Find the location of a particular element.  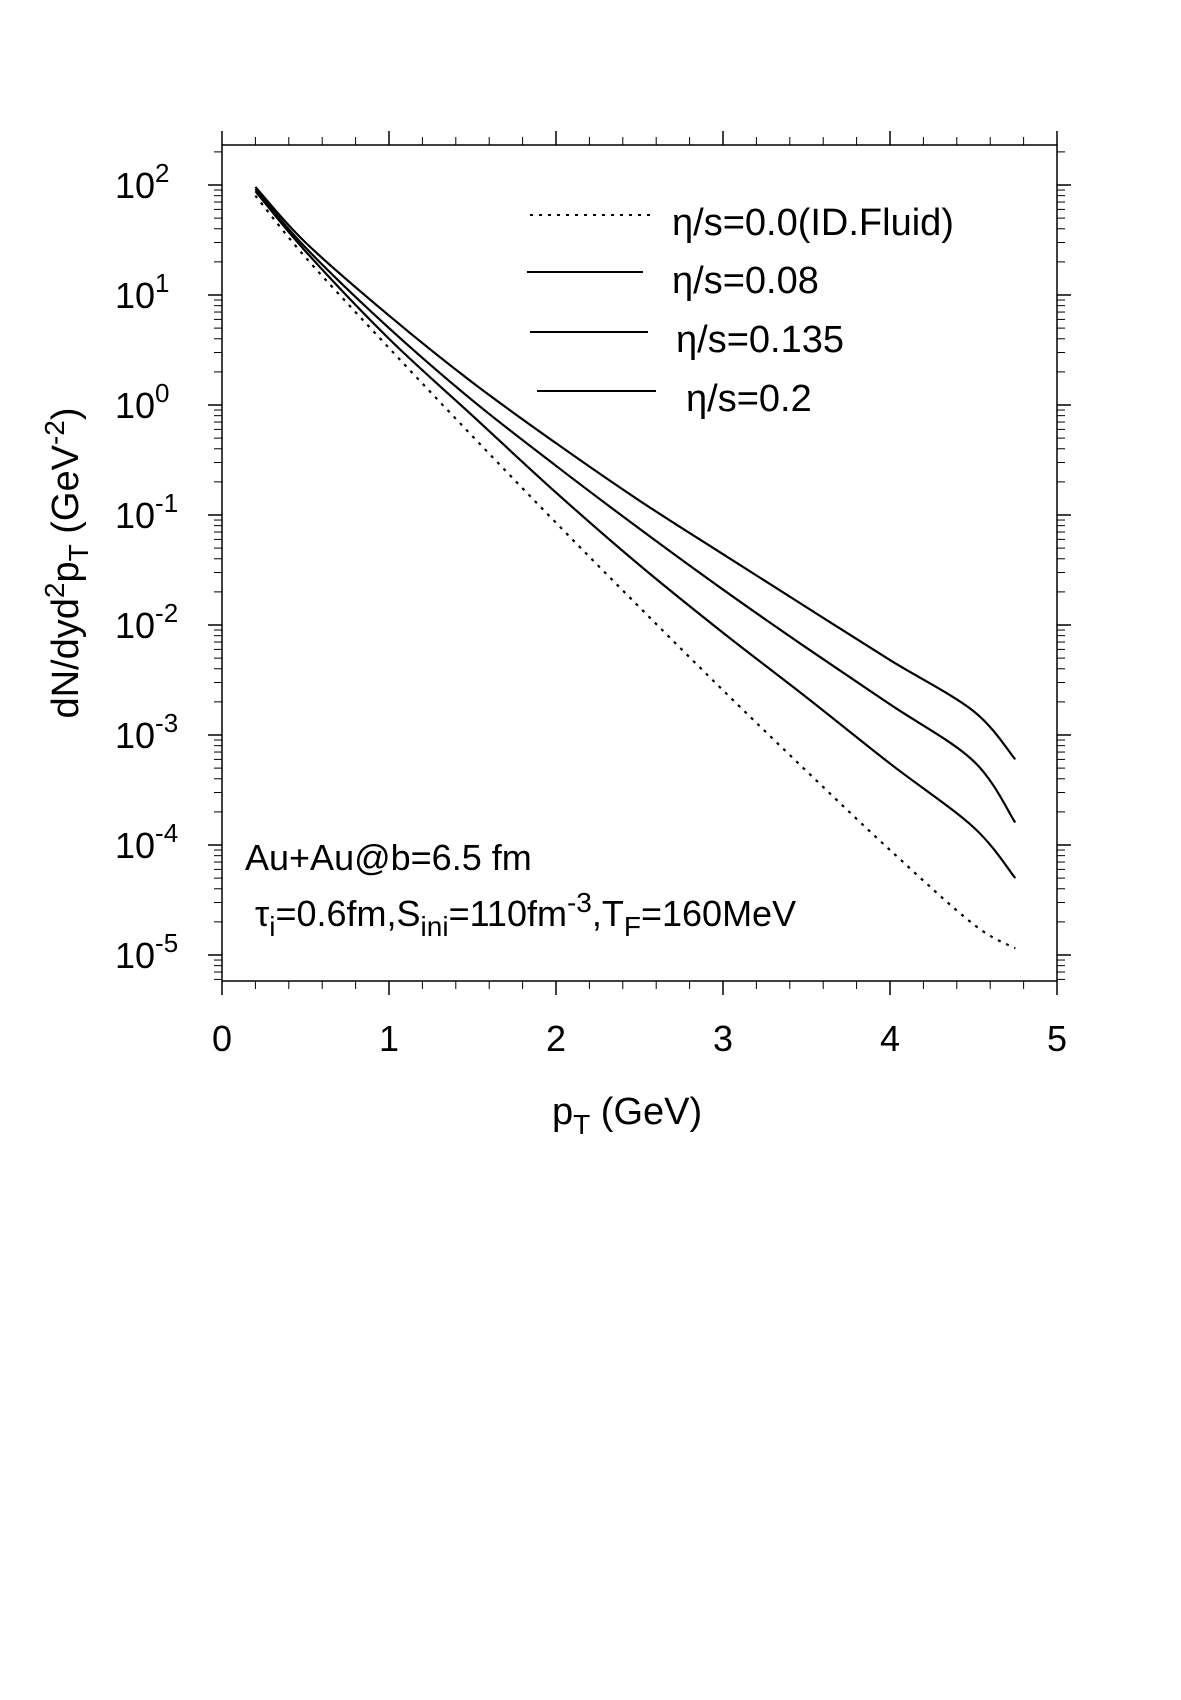

y-tick-label: 10⁰ is located at coordinates (142, 402).